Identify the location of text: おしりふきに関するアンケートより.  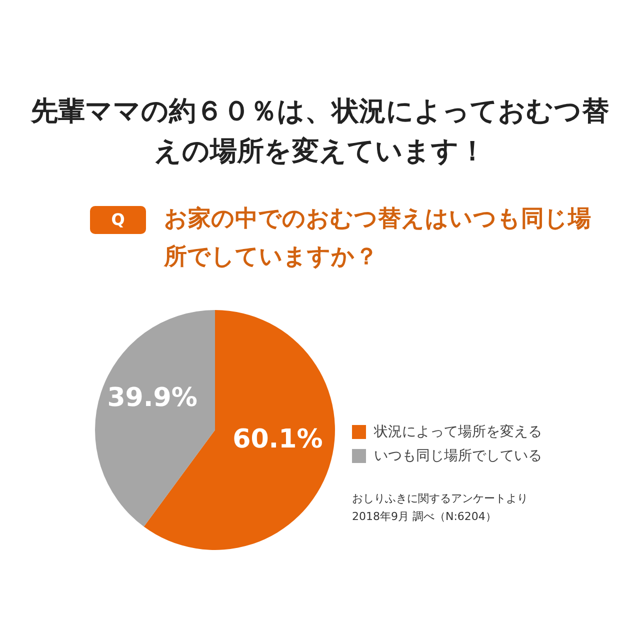
(440, 499).